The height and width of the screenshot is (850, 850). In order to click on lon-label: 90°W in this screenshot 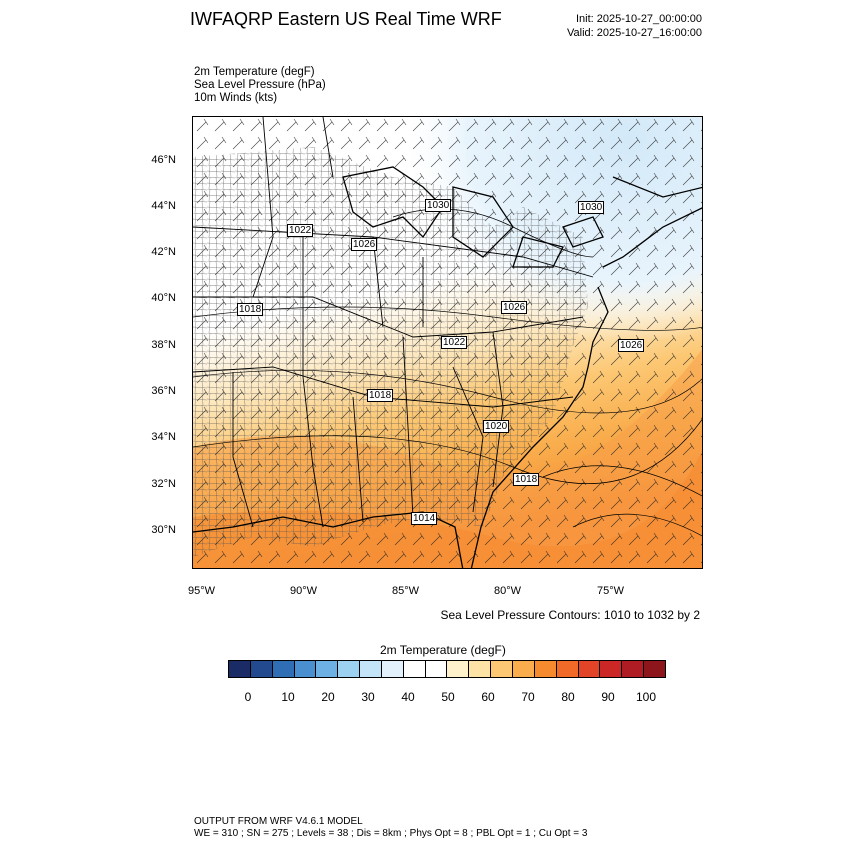, I will do `click(304, 591)`.